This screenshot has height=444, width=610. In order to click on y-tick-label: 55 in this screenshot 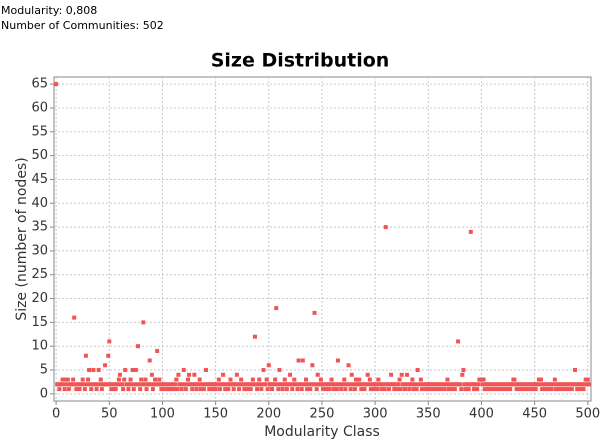, I will do `click(39, 131)`.